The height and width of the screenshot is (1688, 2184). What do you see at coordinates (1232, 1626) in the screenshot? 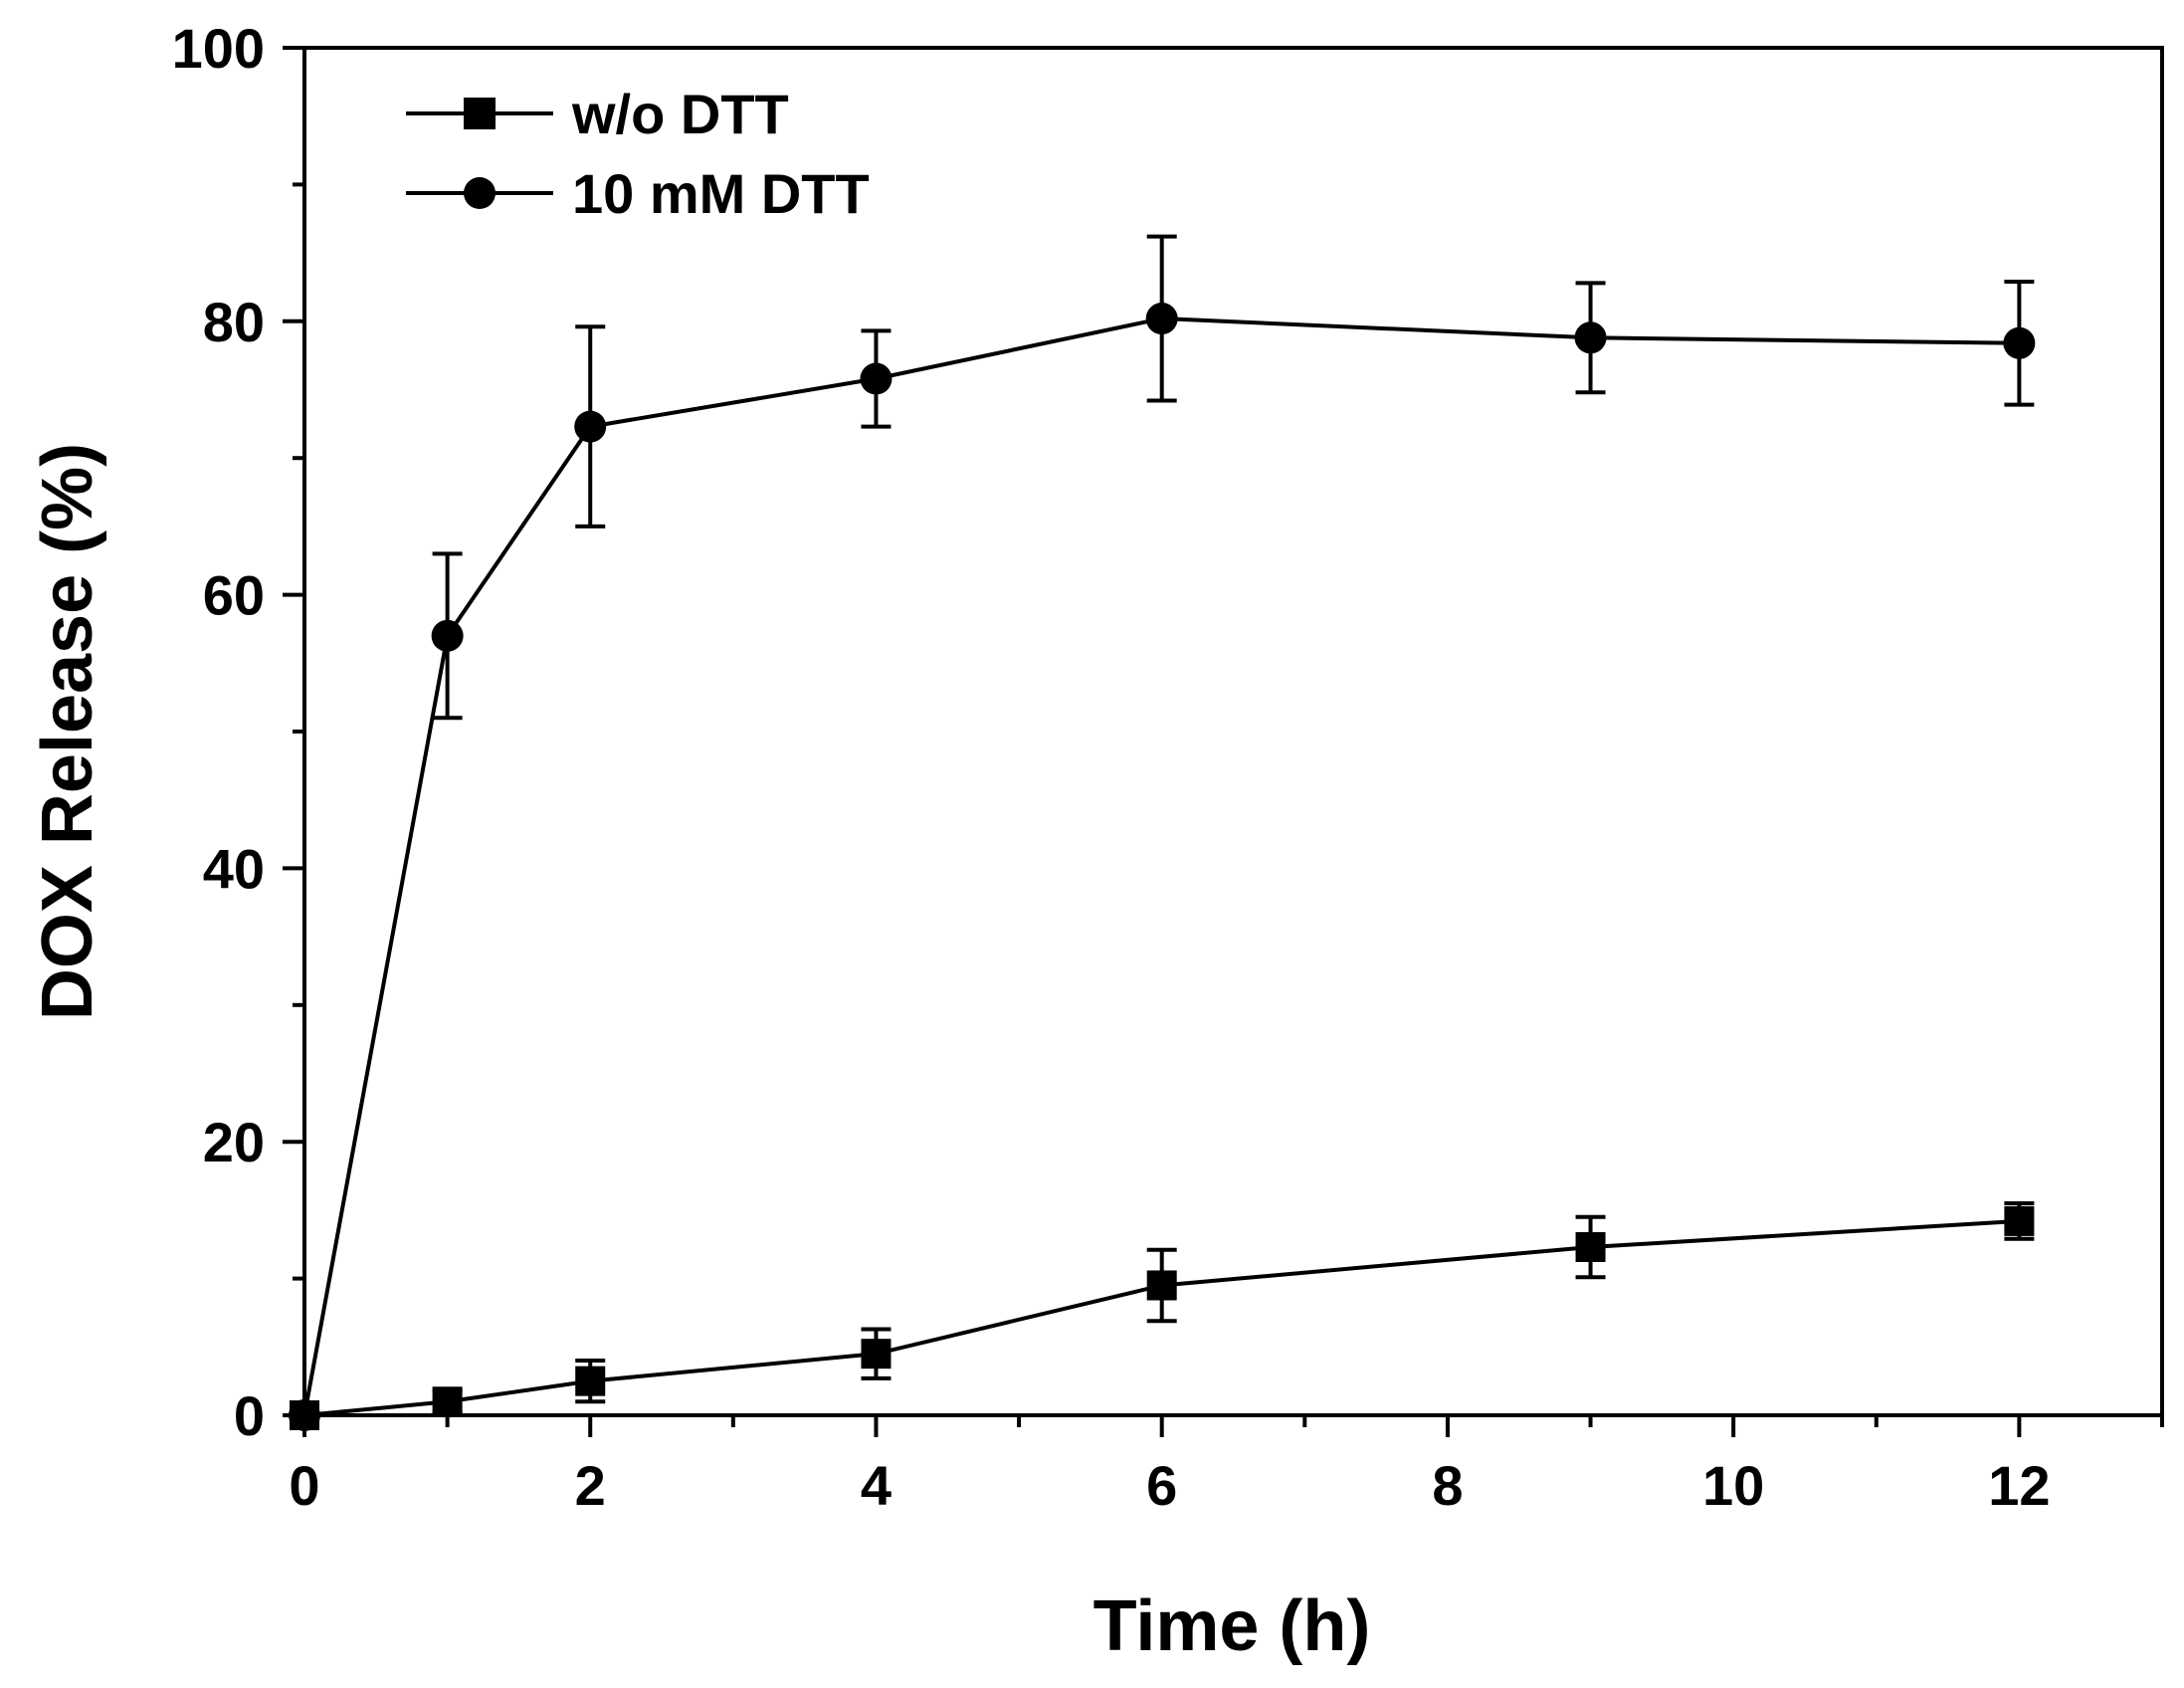
I see `x-axis-title: Time (h)` at bounding box center [1232, 1626].